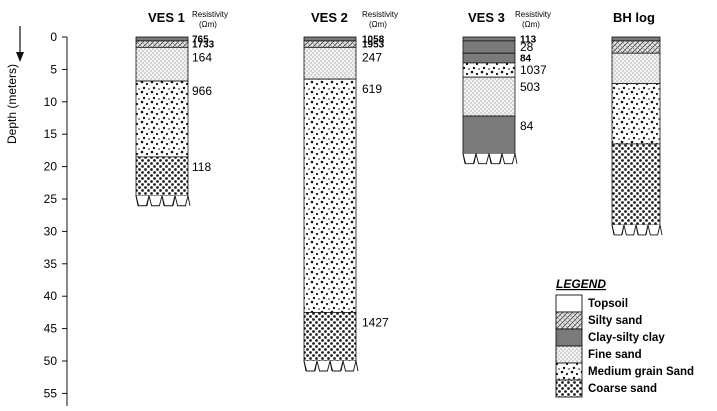  I want to click on legend-swatch-fine, so click(569, 354).